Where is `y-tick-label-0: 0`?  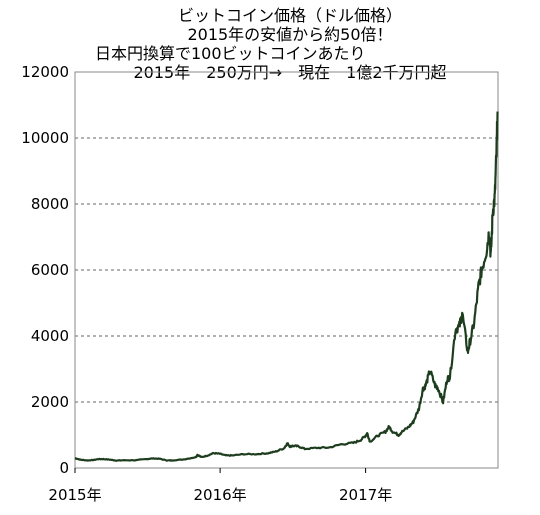 y-tick-label-0: 0 is located at coordinates (64, 468).